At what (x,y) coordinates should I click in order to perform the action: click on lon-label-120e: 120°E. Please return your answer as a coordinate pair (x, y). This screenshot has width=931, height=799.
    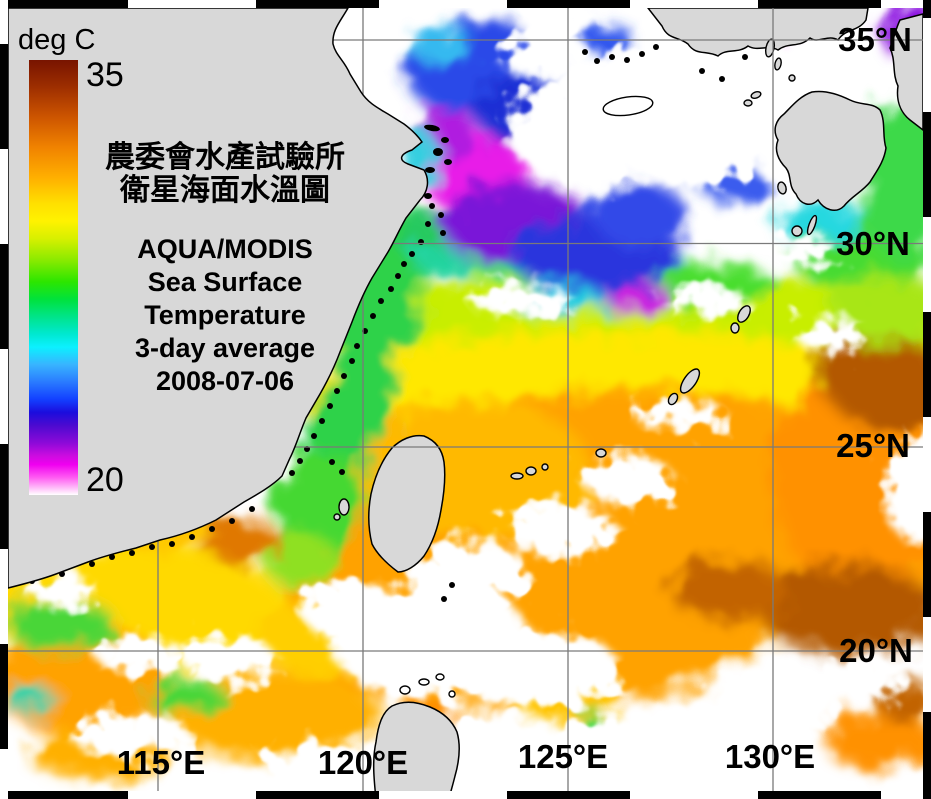
    Looking at the image, I should click on (363, 762).